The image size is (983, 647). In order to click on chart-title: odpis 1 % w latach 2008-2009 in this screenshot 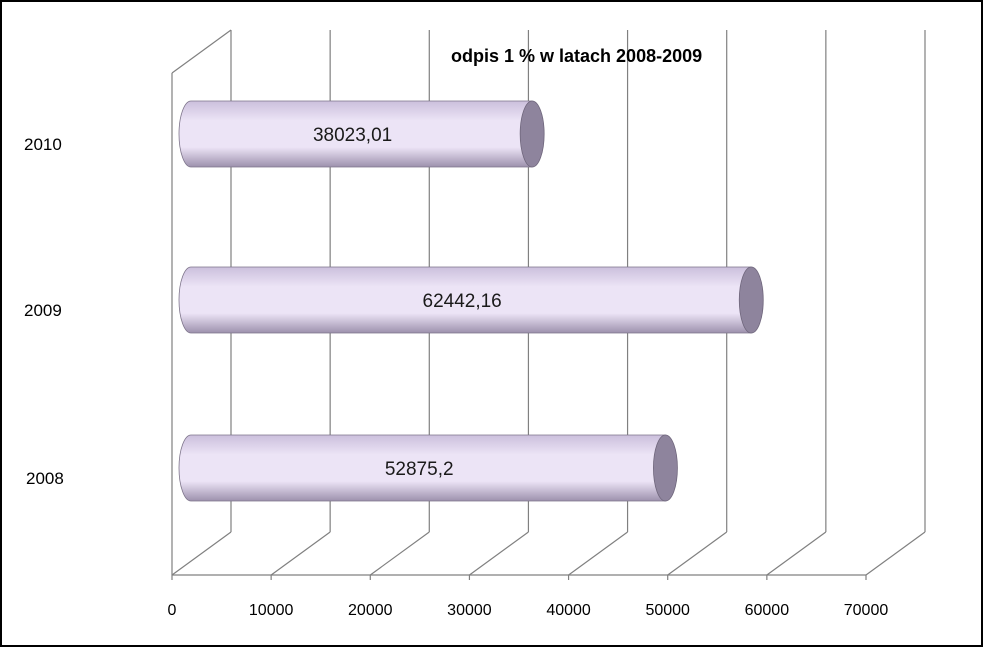, I will do `click(576, 56)`.